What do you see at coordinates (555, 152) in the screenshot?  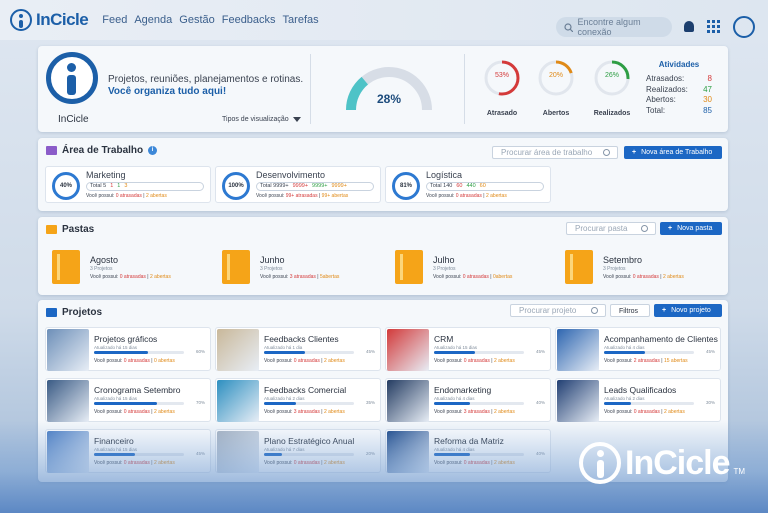 I see `workspace-search-input: Procurar área de trabalho` at bounding box center [555, 152].